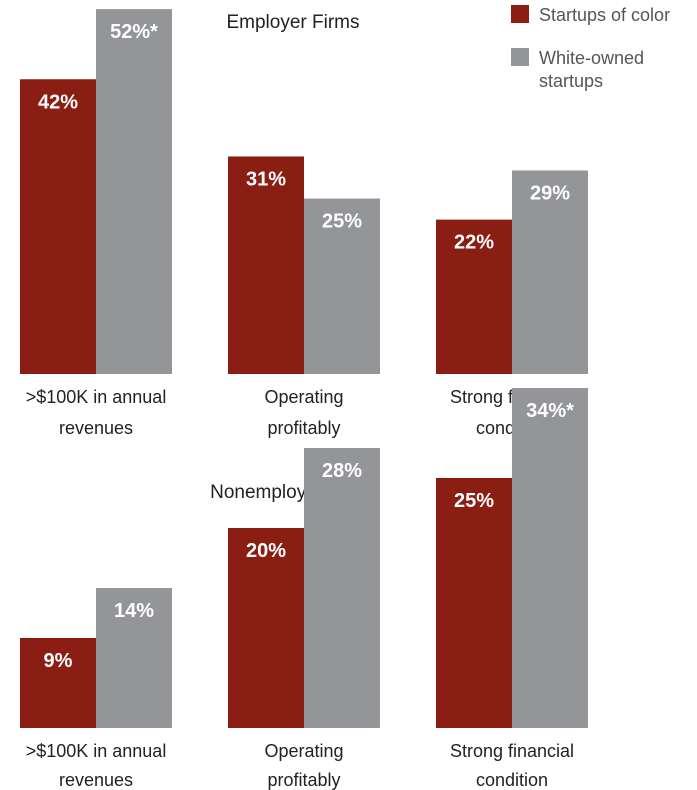 The image size is (697, 790). I want to click on category-label: condition, so click(512, 780).